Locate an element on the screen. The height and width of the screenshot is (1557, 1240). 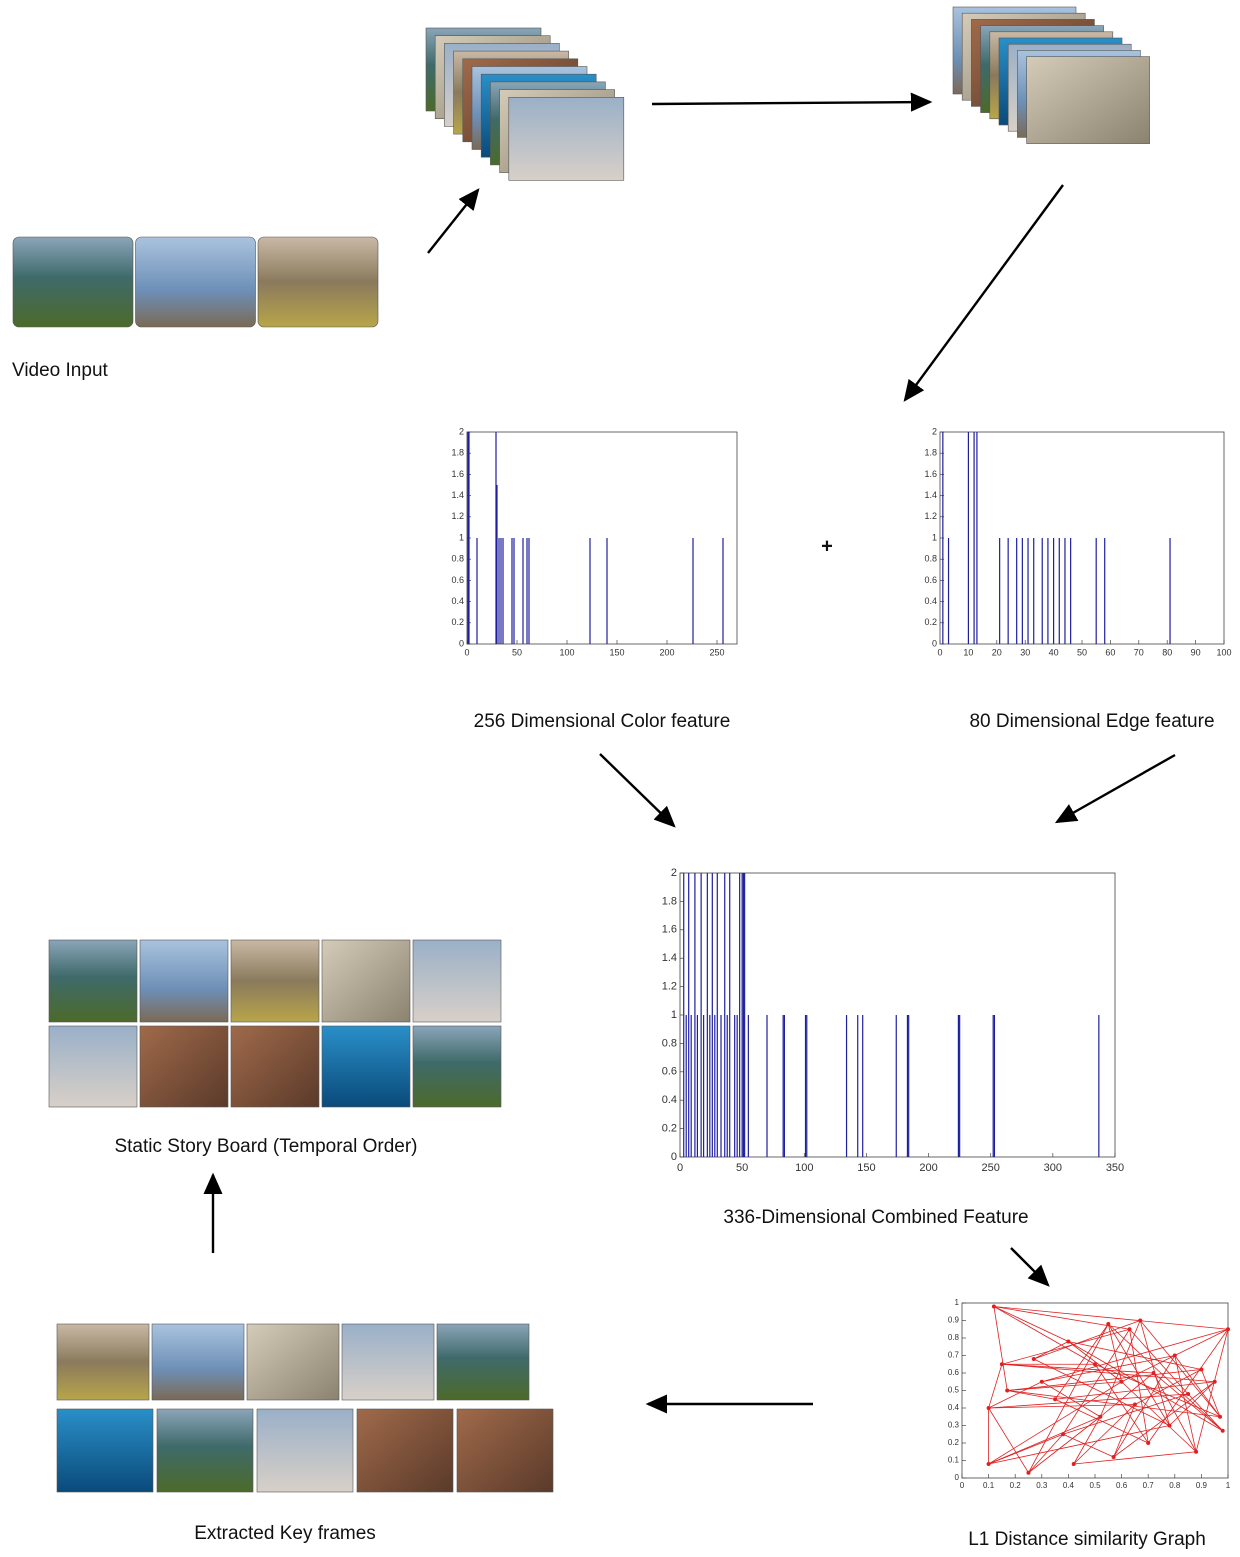
x-tick-label: 0.7 is located at coordinates (1149, 1485).